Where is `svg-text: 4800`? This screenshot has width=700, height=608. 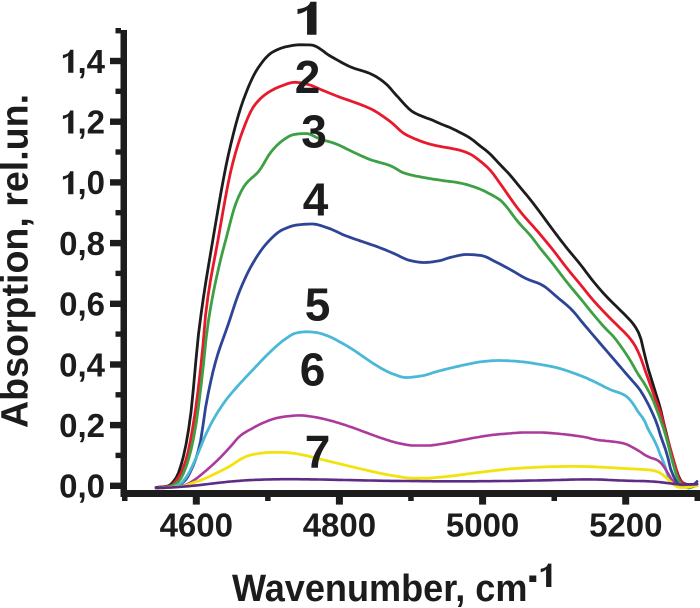 svg-text: 4800 is located at coordinates (339, 525).